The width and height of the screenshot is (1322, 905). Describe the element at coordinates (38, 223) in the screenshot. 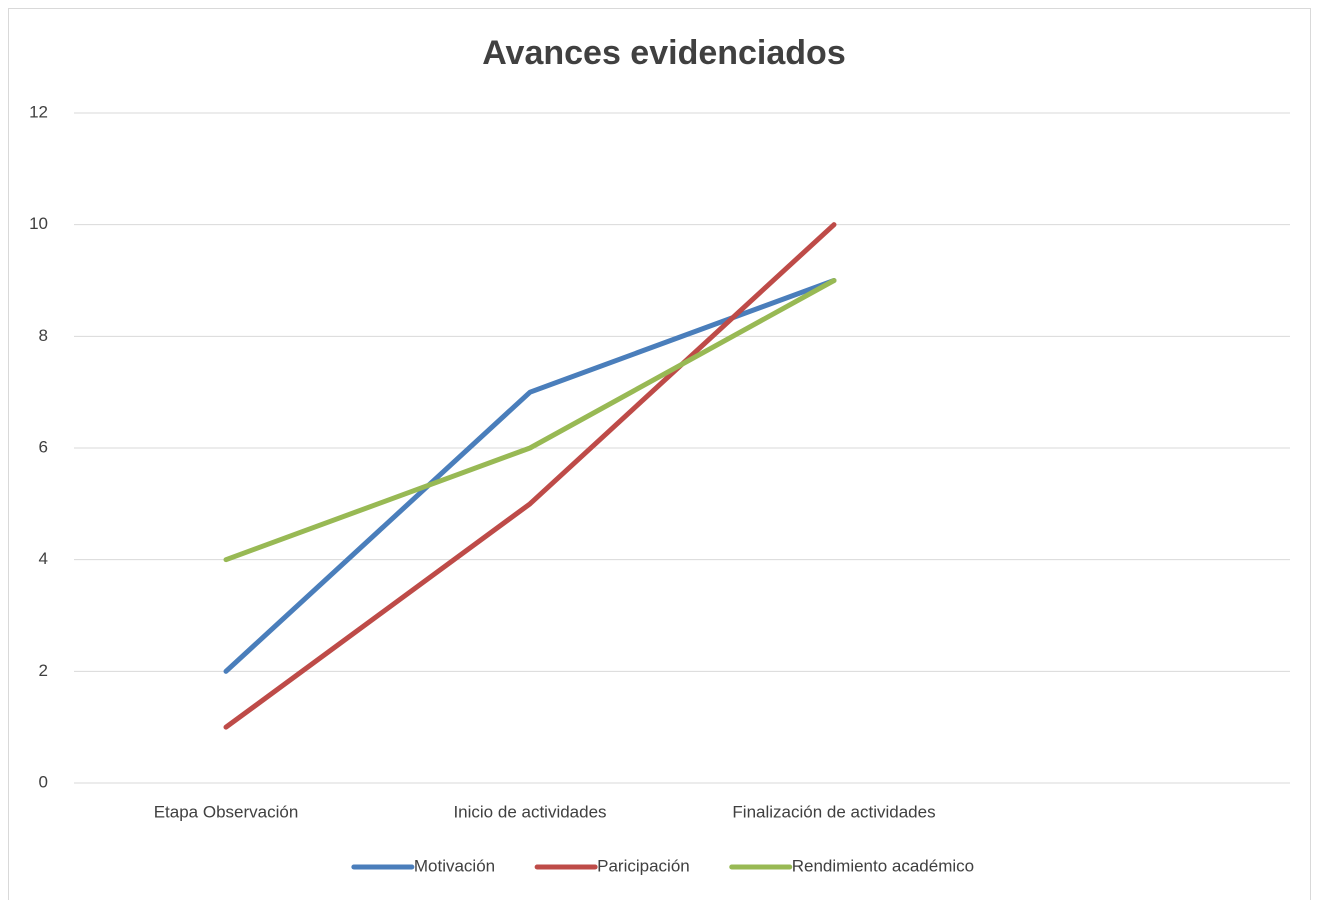

I see `y-tick-label: 10` at that location.